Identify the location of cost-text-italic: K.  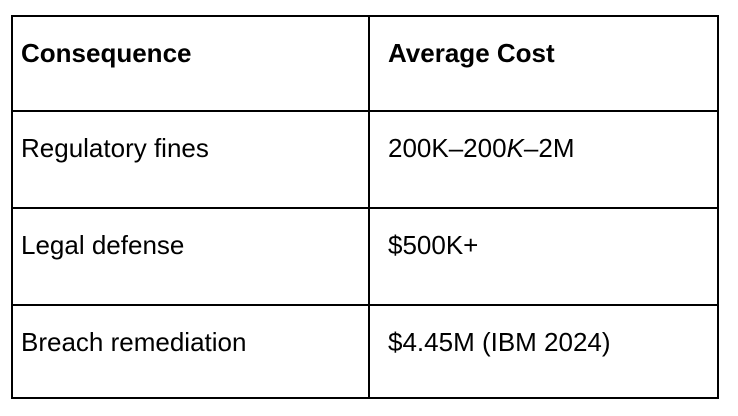
(515, 148).